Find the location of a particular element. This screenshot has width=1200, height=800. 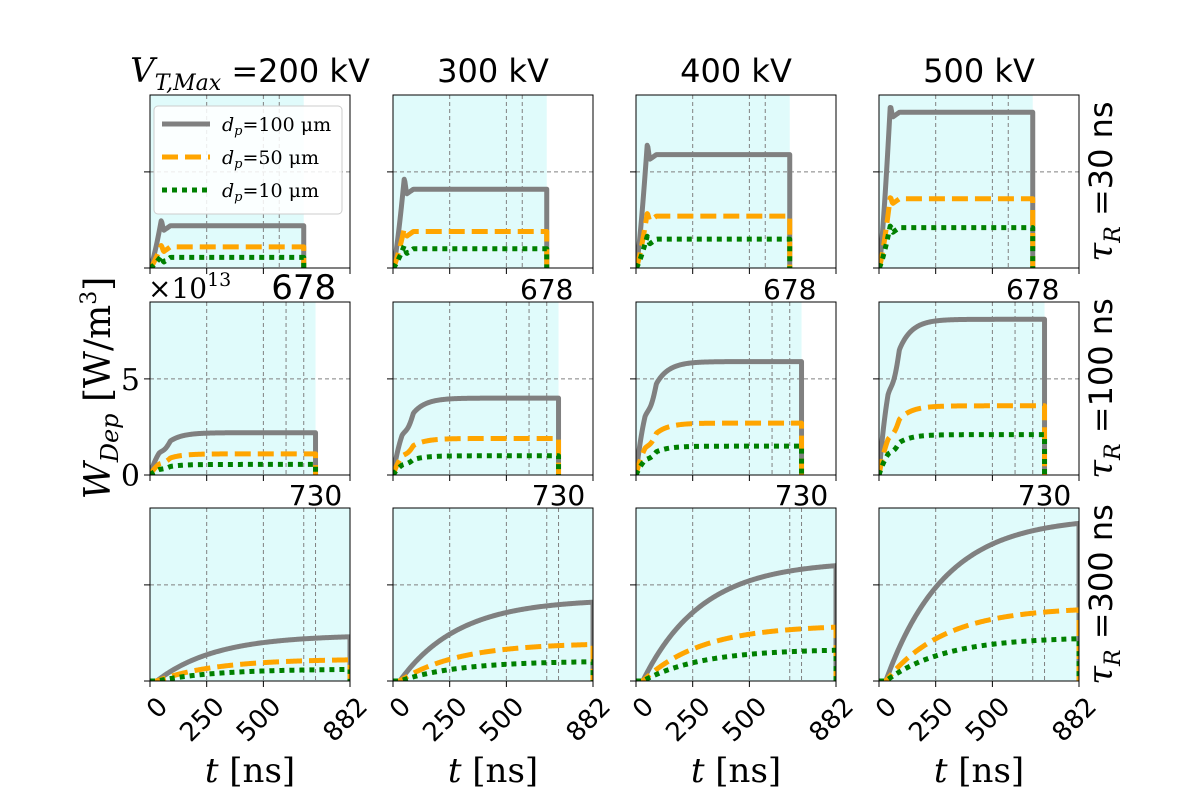

subplot-r3-c3: 730 is located at coordinates (733, 583).